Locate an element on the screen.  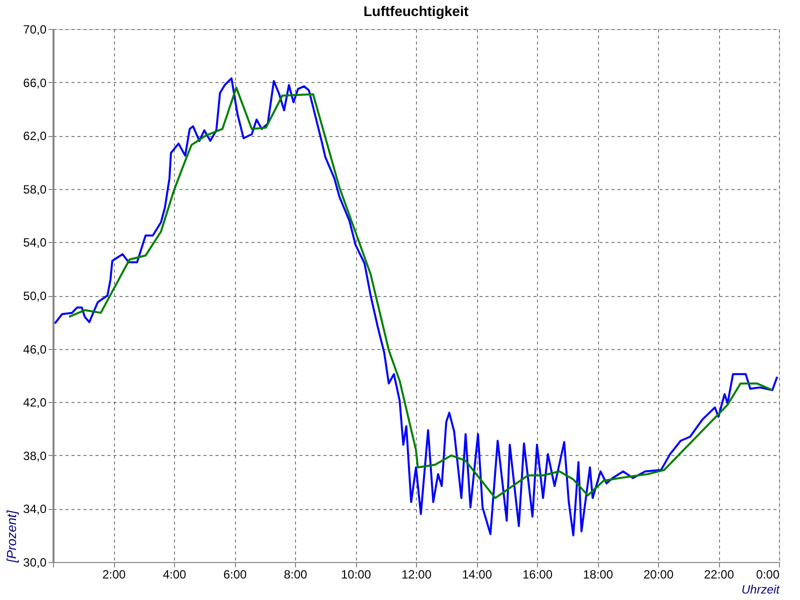
x-tick-label: 12:00 is located at coordinates (416, 575).